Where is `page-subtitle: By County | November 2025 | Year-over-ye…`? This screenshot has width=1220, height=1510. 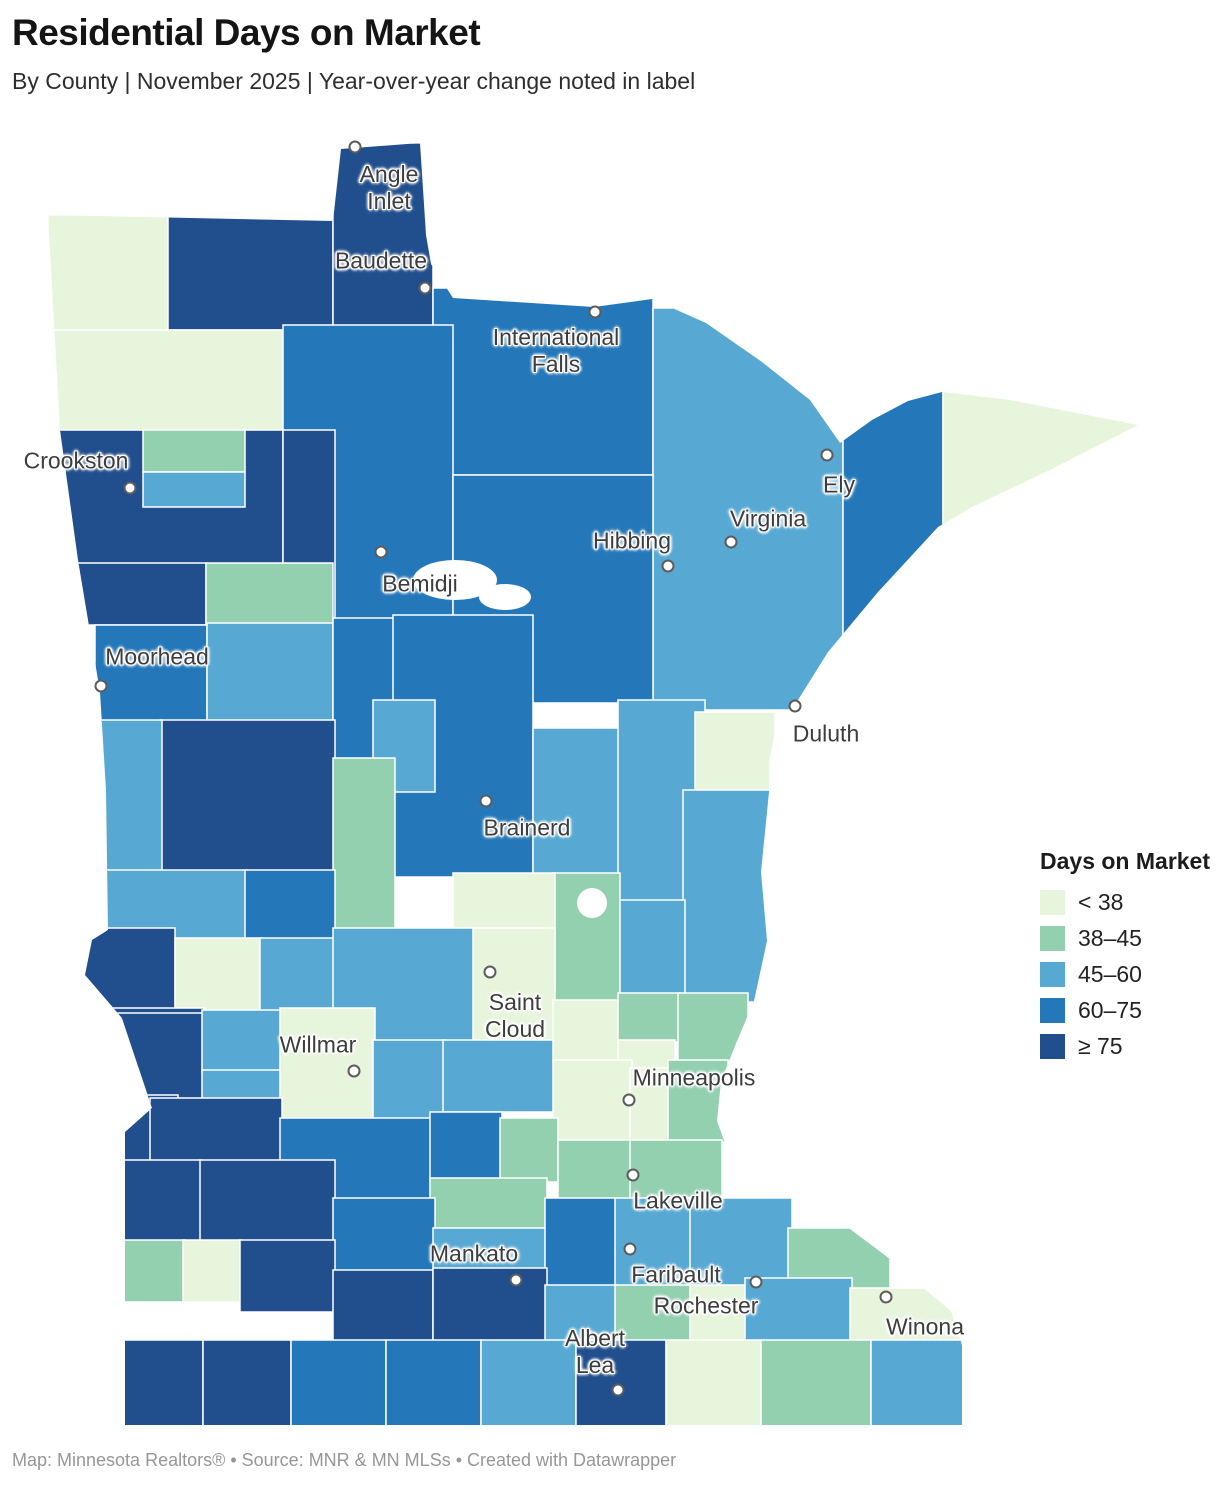 page-subtitle: By County | November 2025 | Year-over-ye… is located at coordinates (354, 81).